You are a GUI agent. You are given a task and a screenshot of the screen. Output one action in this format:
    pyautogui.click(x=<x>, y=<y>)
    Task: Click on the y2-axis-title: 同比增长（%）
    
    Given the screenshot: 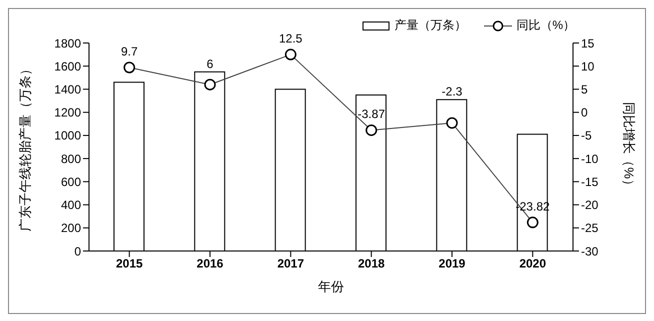 What is the action you would take?
    pyautogui.click(x=628, y=147)
    